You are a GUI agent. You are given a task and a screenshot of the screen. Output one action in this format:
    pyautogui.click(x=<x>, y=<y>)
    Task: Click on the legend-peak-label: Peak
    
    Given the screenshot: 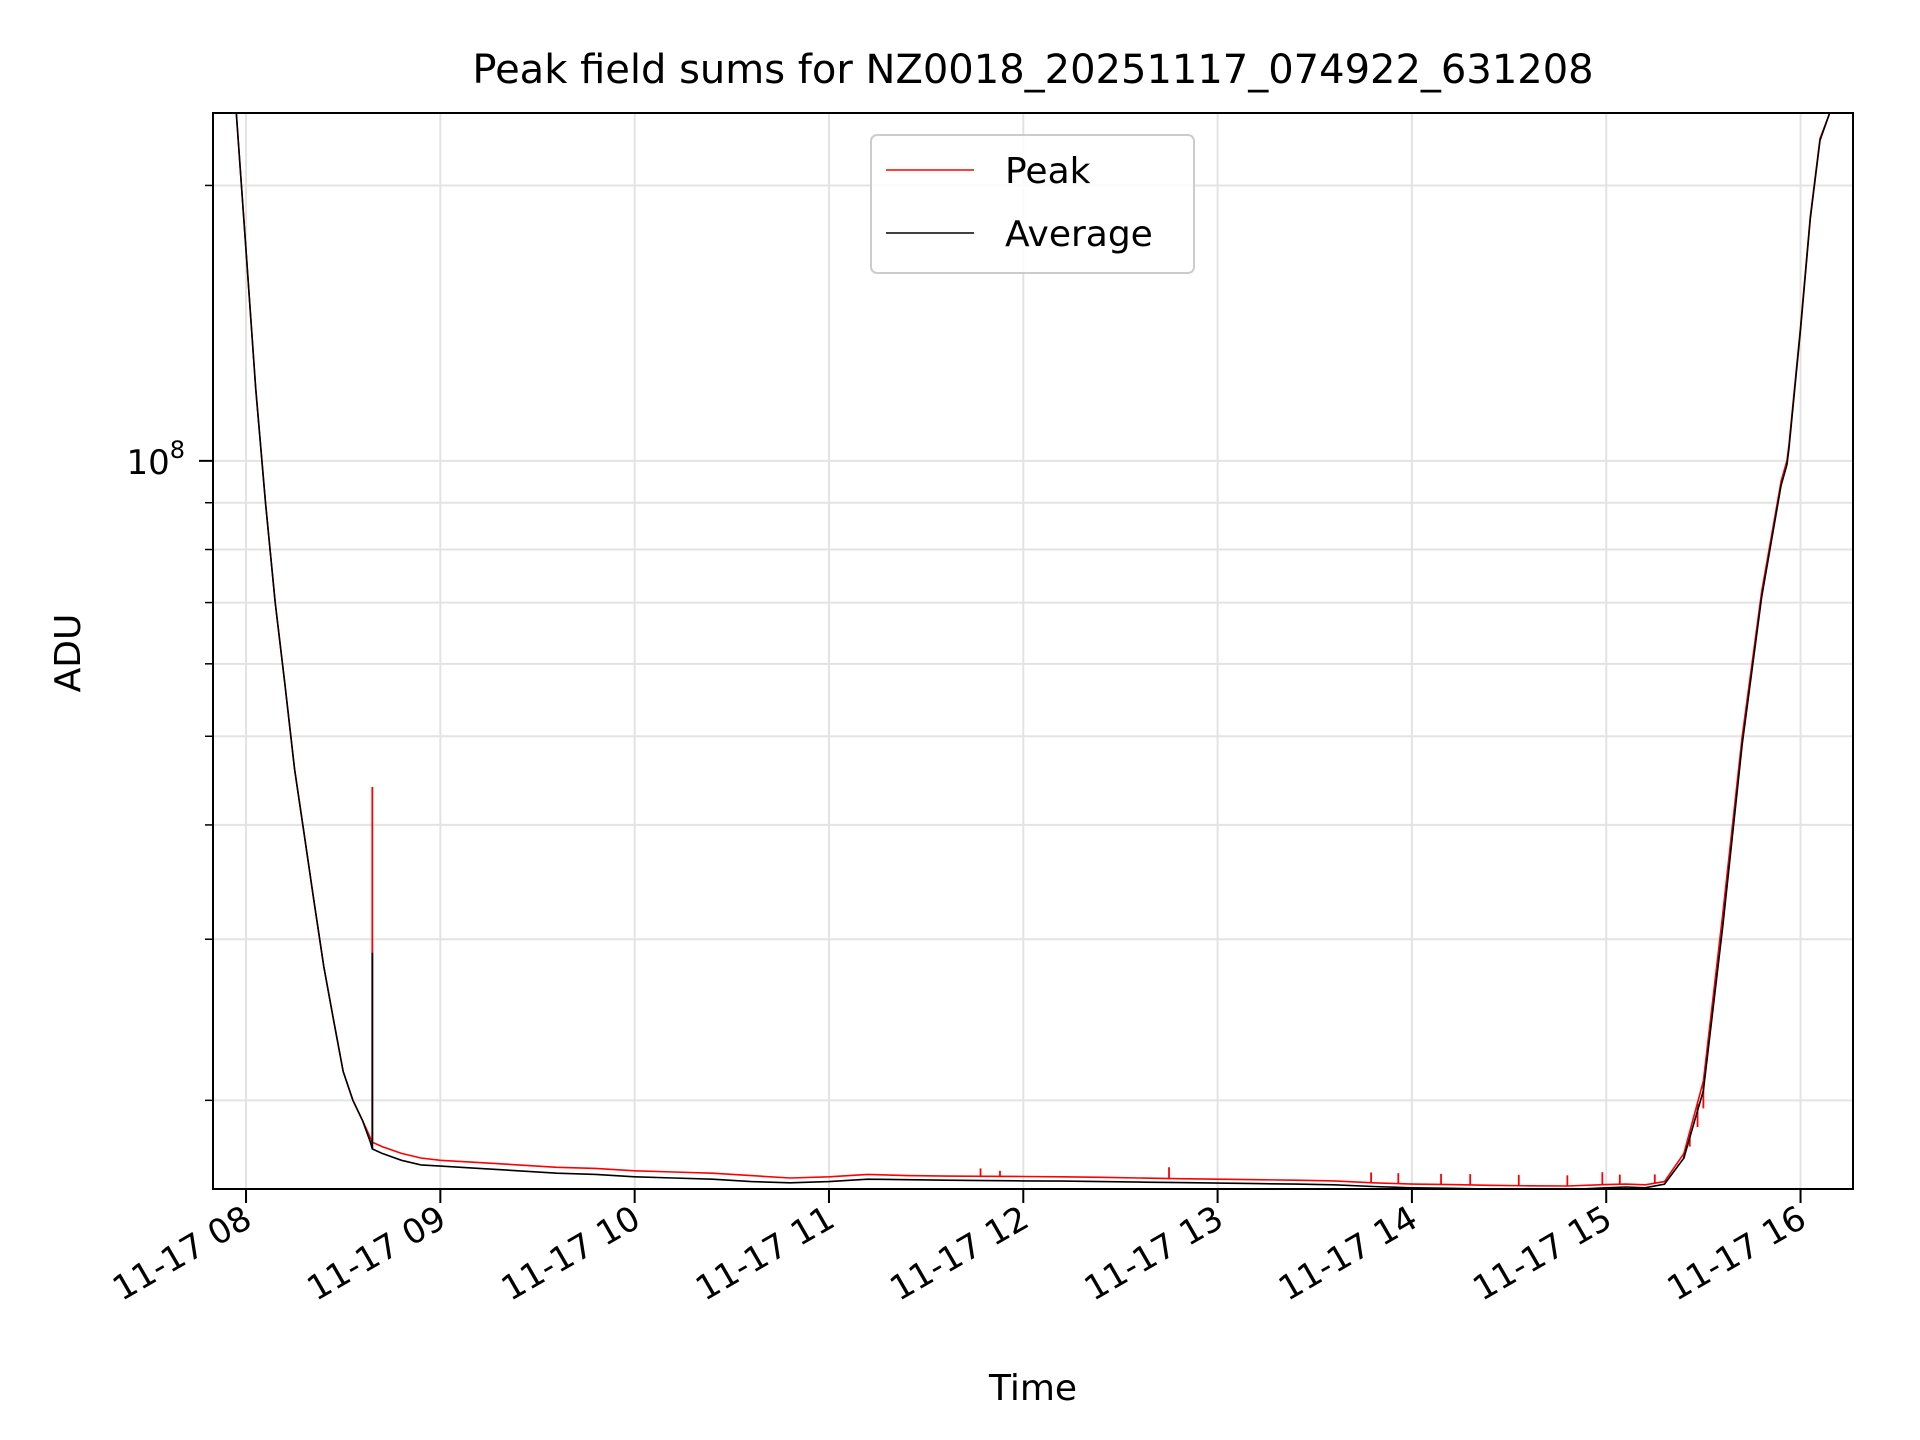 What is the action you would take?
    pyautogui.click(x=1048, y=171)
    